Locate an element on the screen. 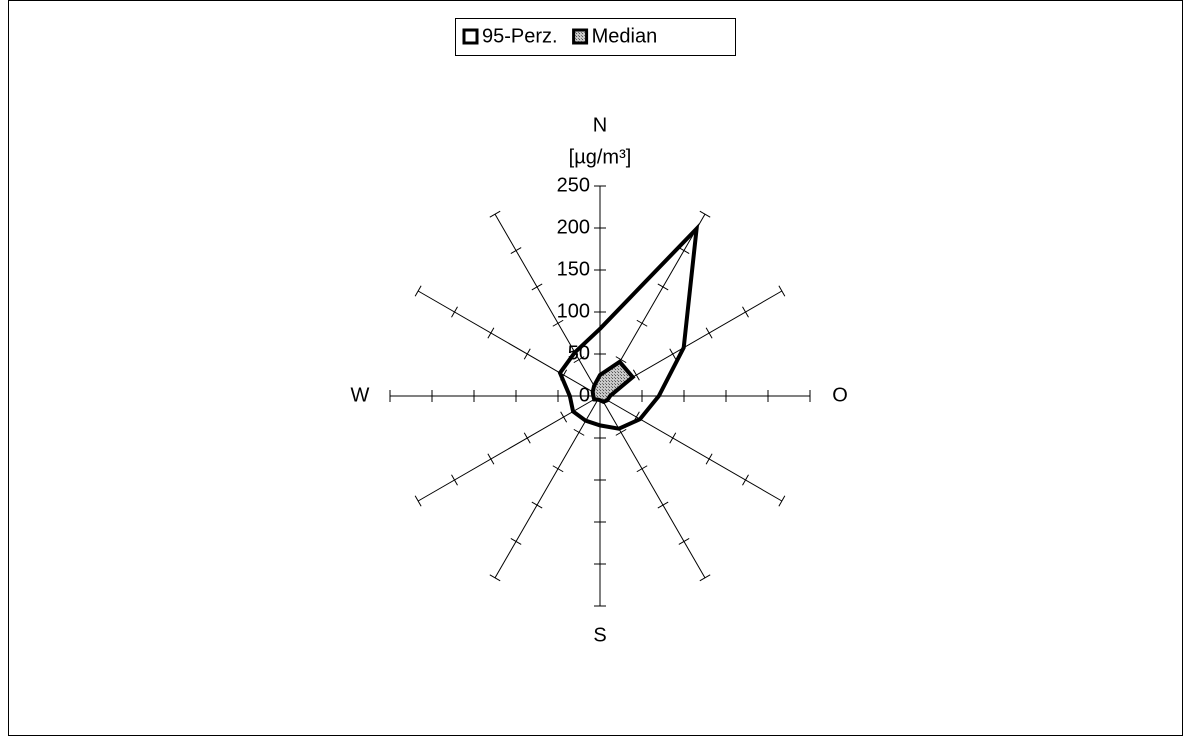 The image size is (1191, 741). r-tick-label: 100 is located at coordinates (573, 311).